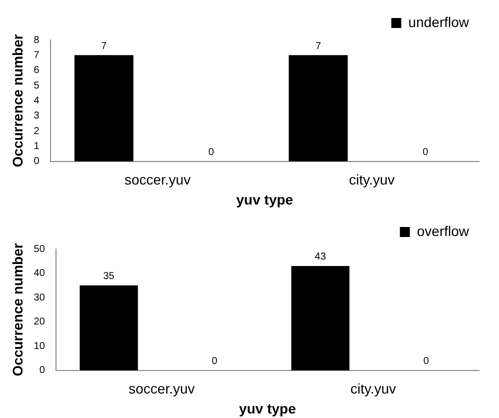  What do you see at coordinates (37, 40) in the screenshot?
I see `y-tick-label: 8` at bounding box center [37, 40].